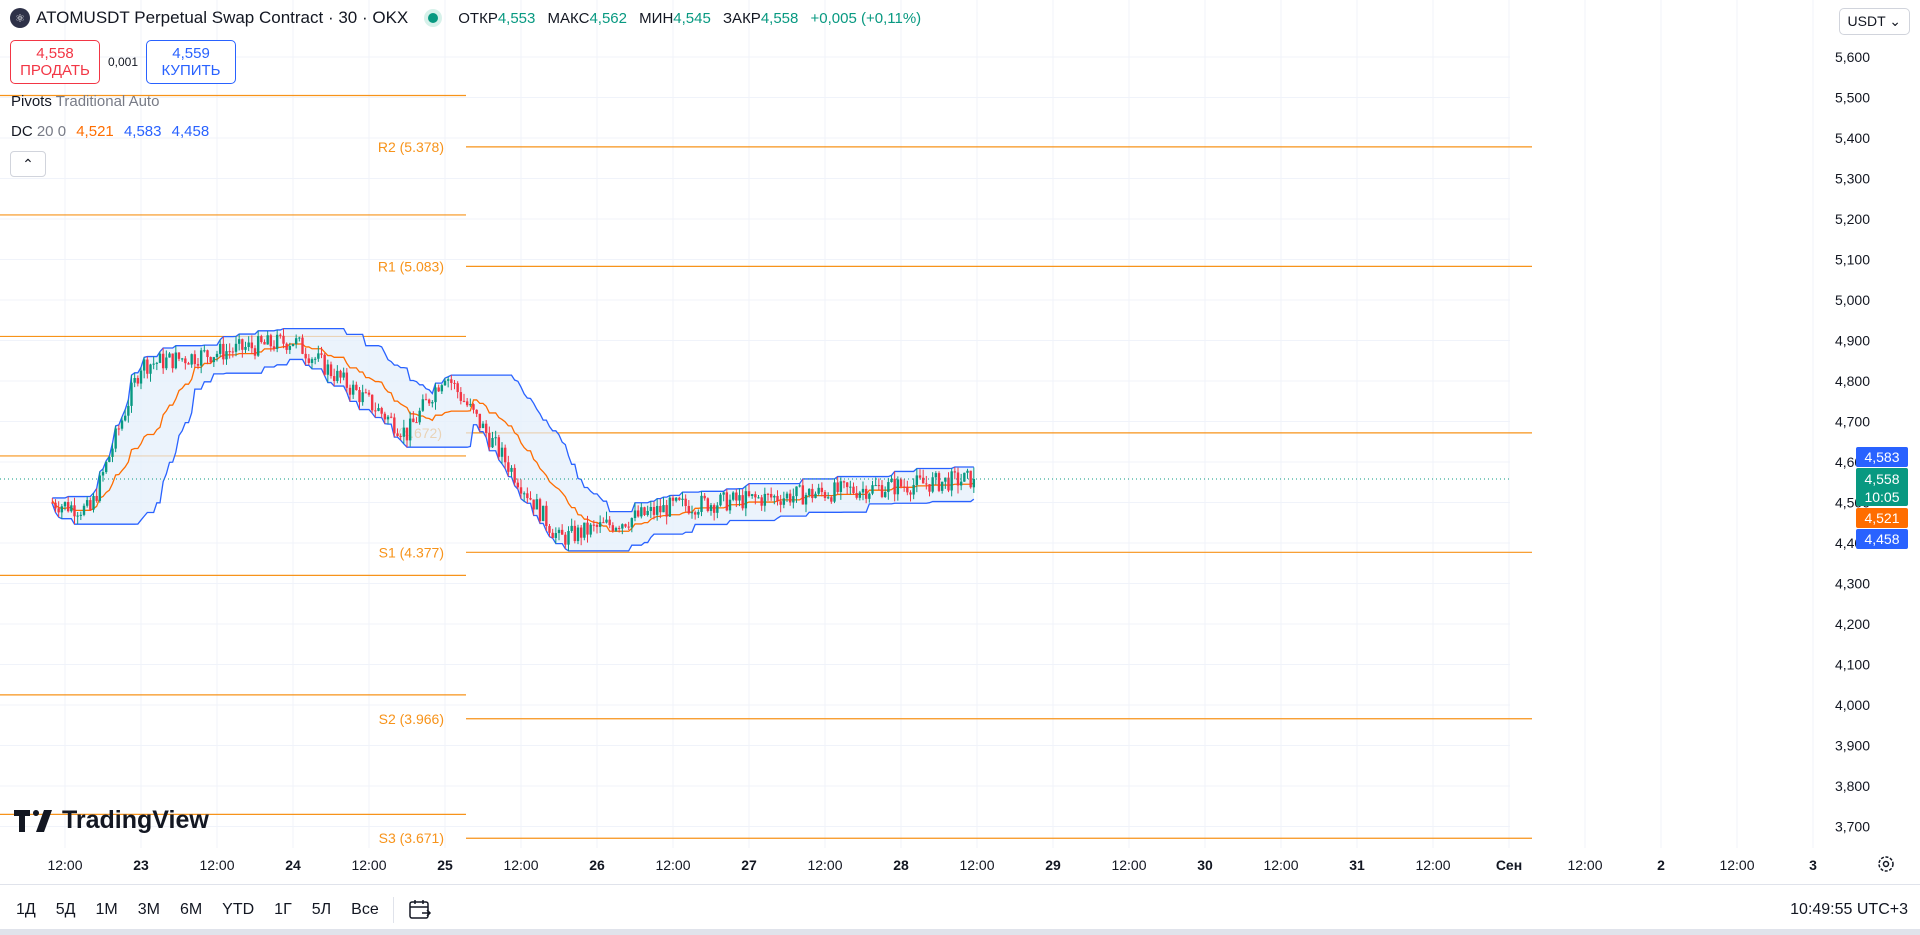 This screenshot has width=1920, height=935. I want to click on range-1d: 1Д, so click(26, 909).